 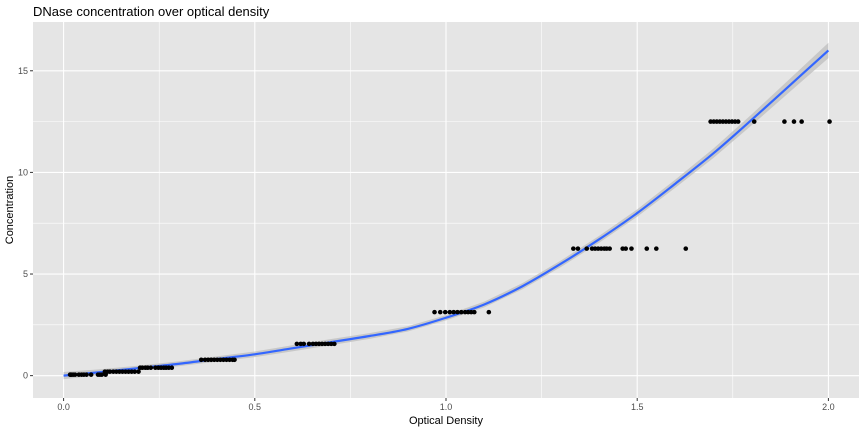 What do you see at coordinates (446, 421) in the screenshot?
I see `x-axis-title: Optical Density` at bounding box center [446, 421].